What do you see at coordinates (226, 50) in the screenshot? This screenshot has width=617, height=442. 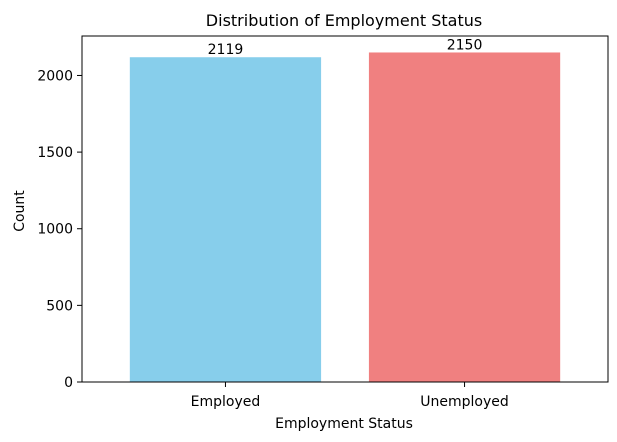 I see `data-label: 2119` at bounding box center [226, 50].